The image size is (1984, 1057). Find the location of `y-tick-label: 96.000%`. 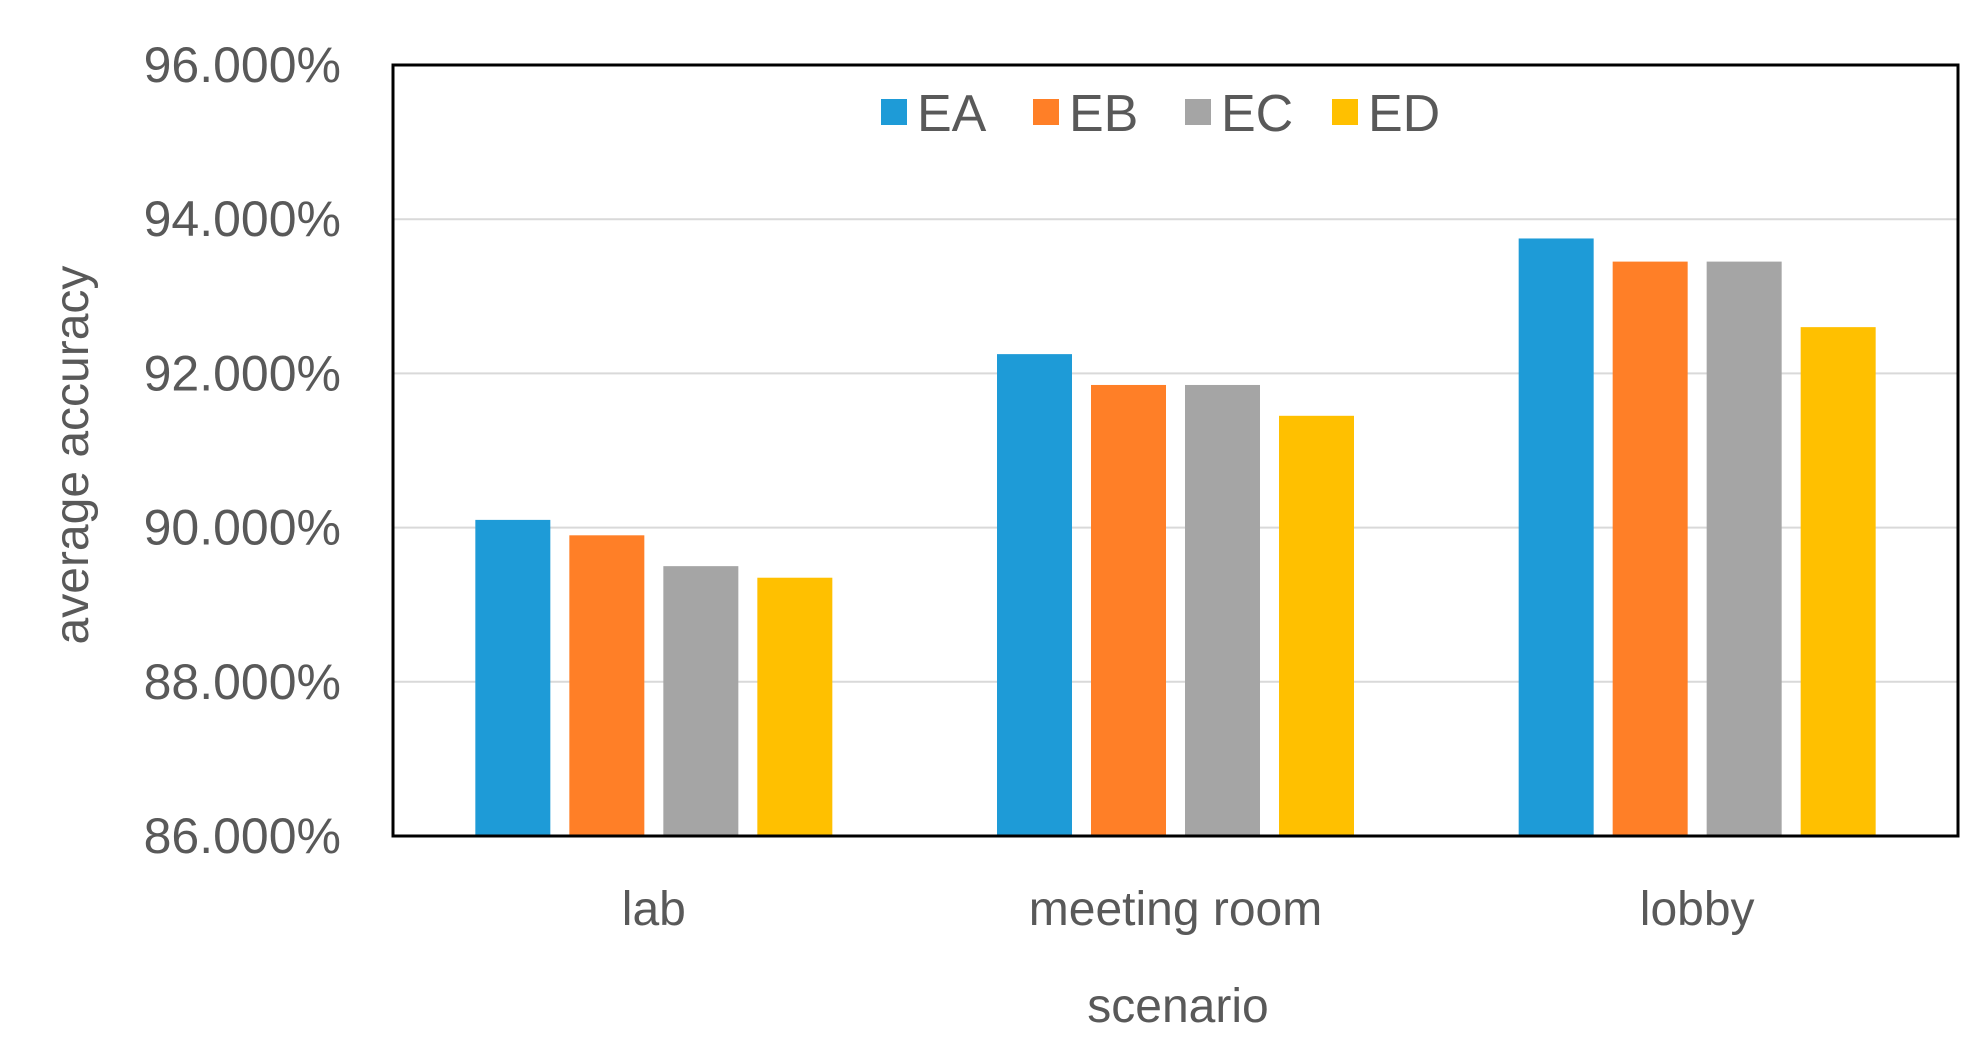

y-tick-label: 96.000% is located at coordinates (242, 65).